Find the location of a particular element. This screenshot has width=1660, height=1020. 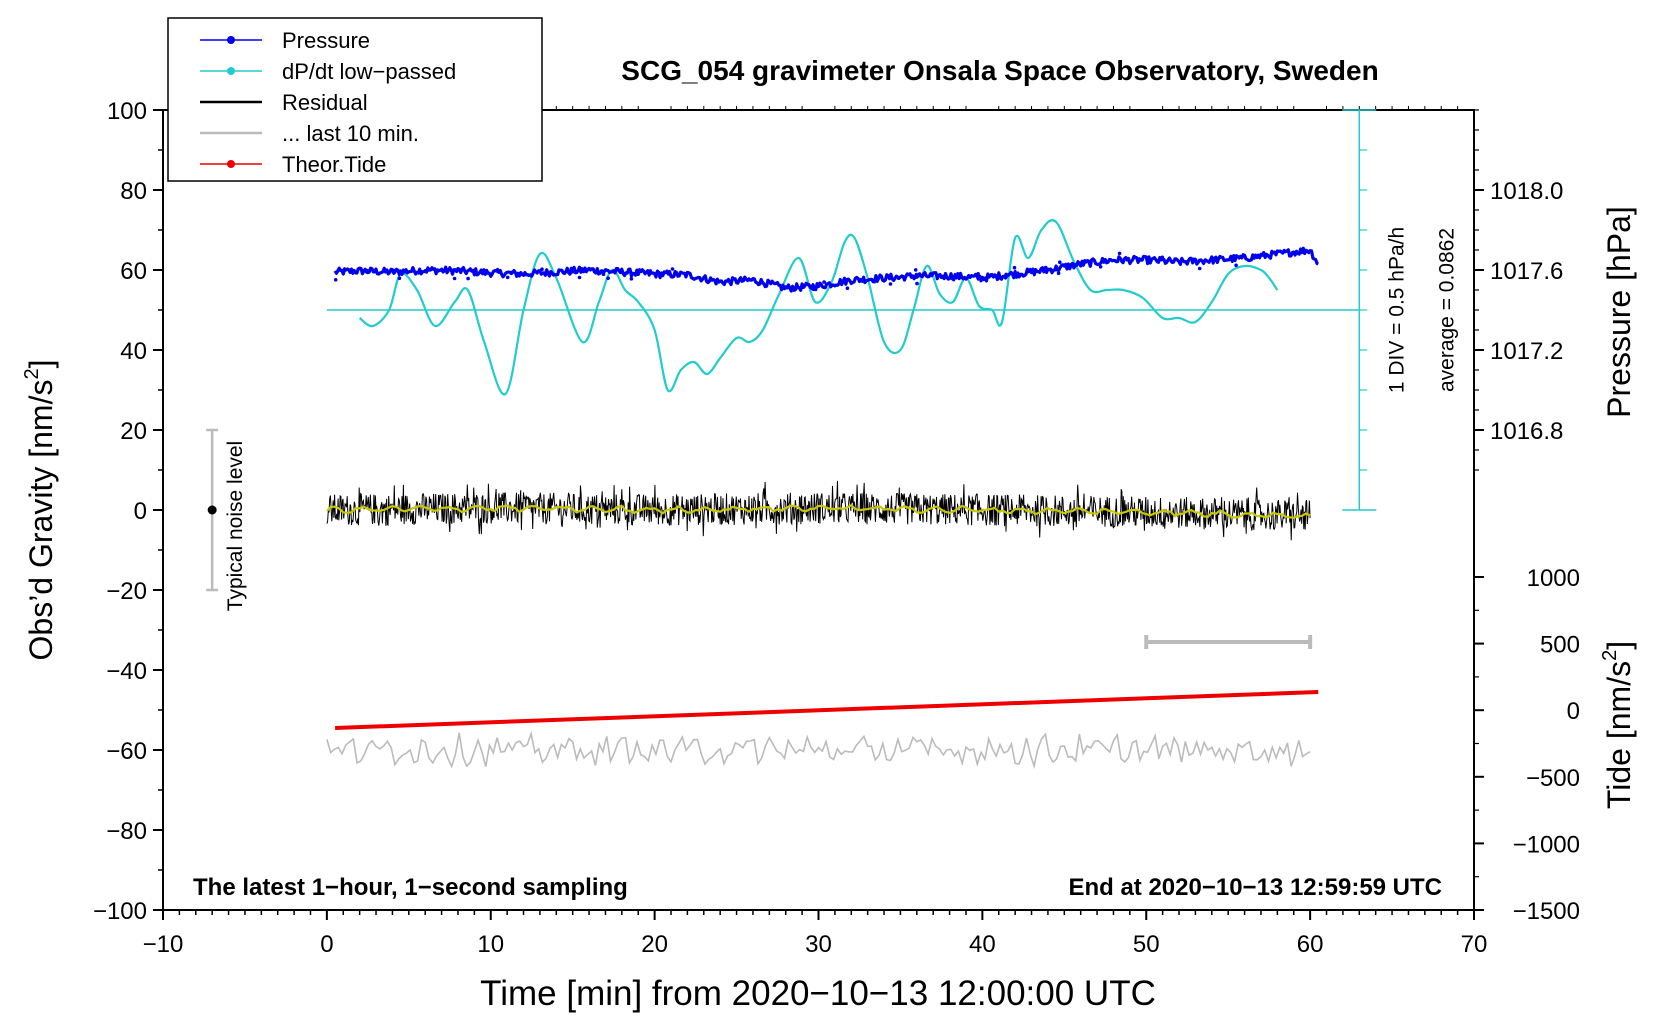

legend-box is located at coordinates (355, 99).